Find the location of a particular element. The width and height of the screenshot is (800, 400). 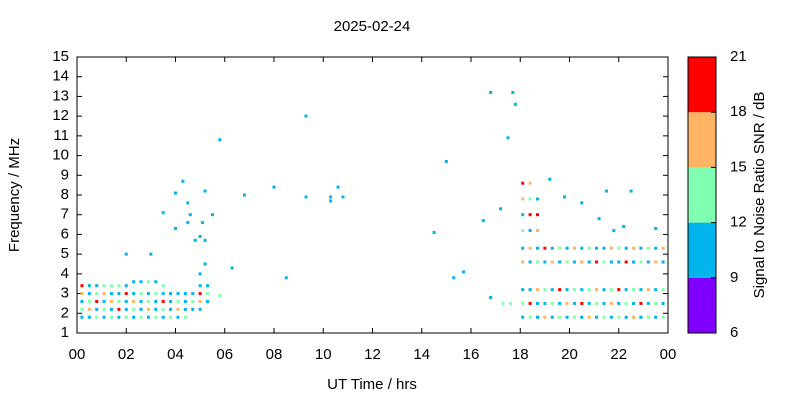

y-tick-label: 13 is located at coordinates (60, 95).